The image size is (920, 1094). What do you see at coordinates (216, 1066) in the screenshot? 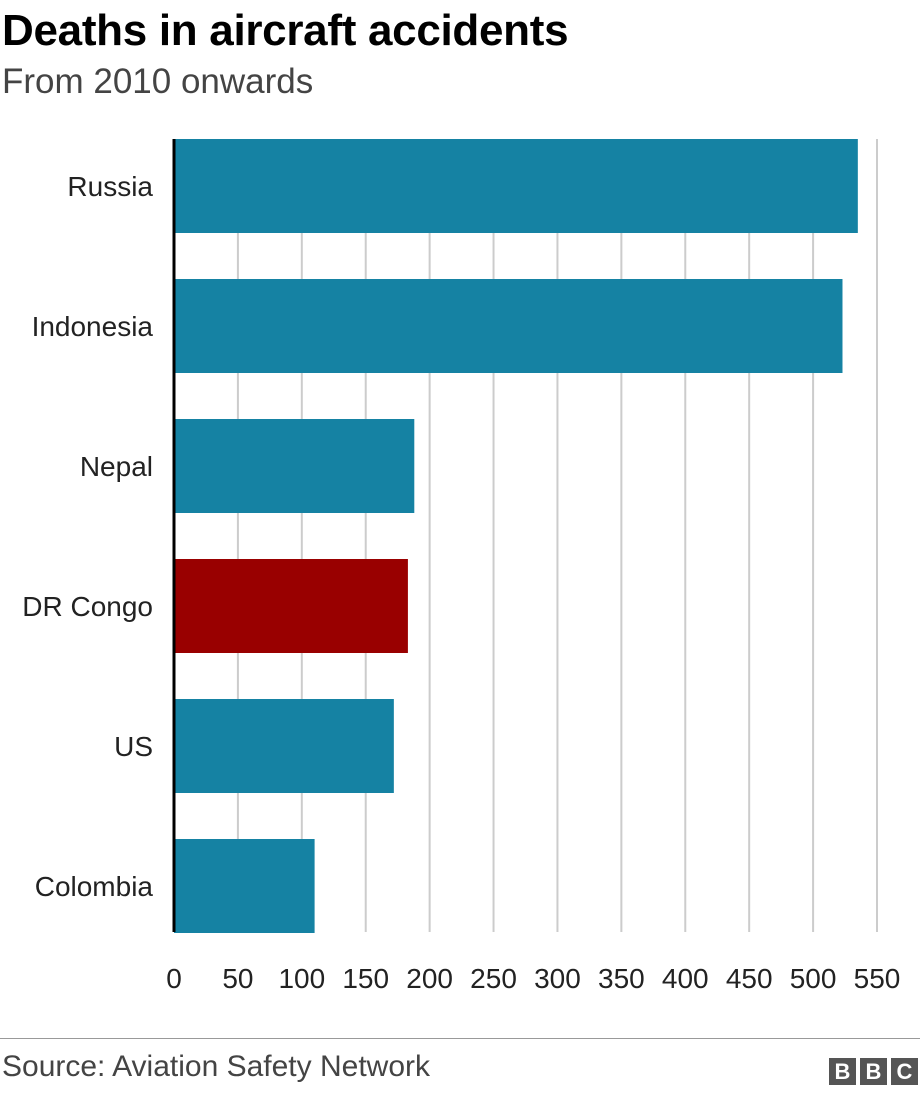
I see `source-note: Source: Aviation Safety Network` at bounding box center [216, 1066].